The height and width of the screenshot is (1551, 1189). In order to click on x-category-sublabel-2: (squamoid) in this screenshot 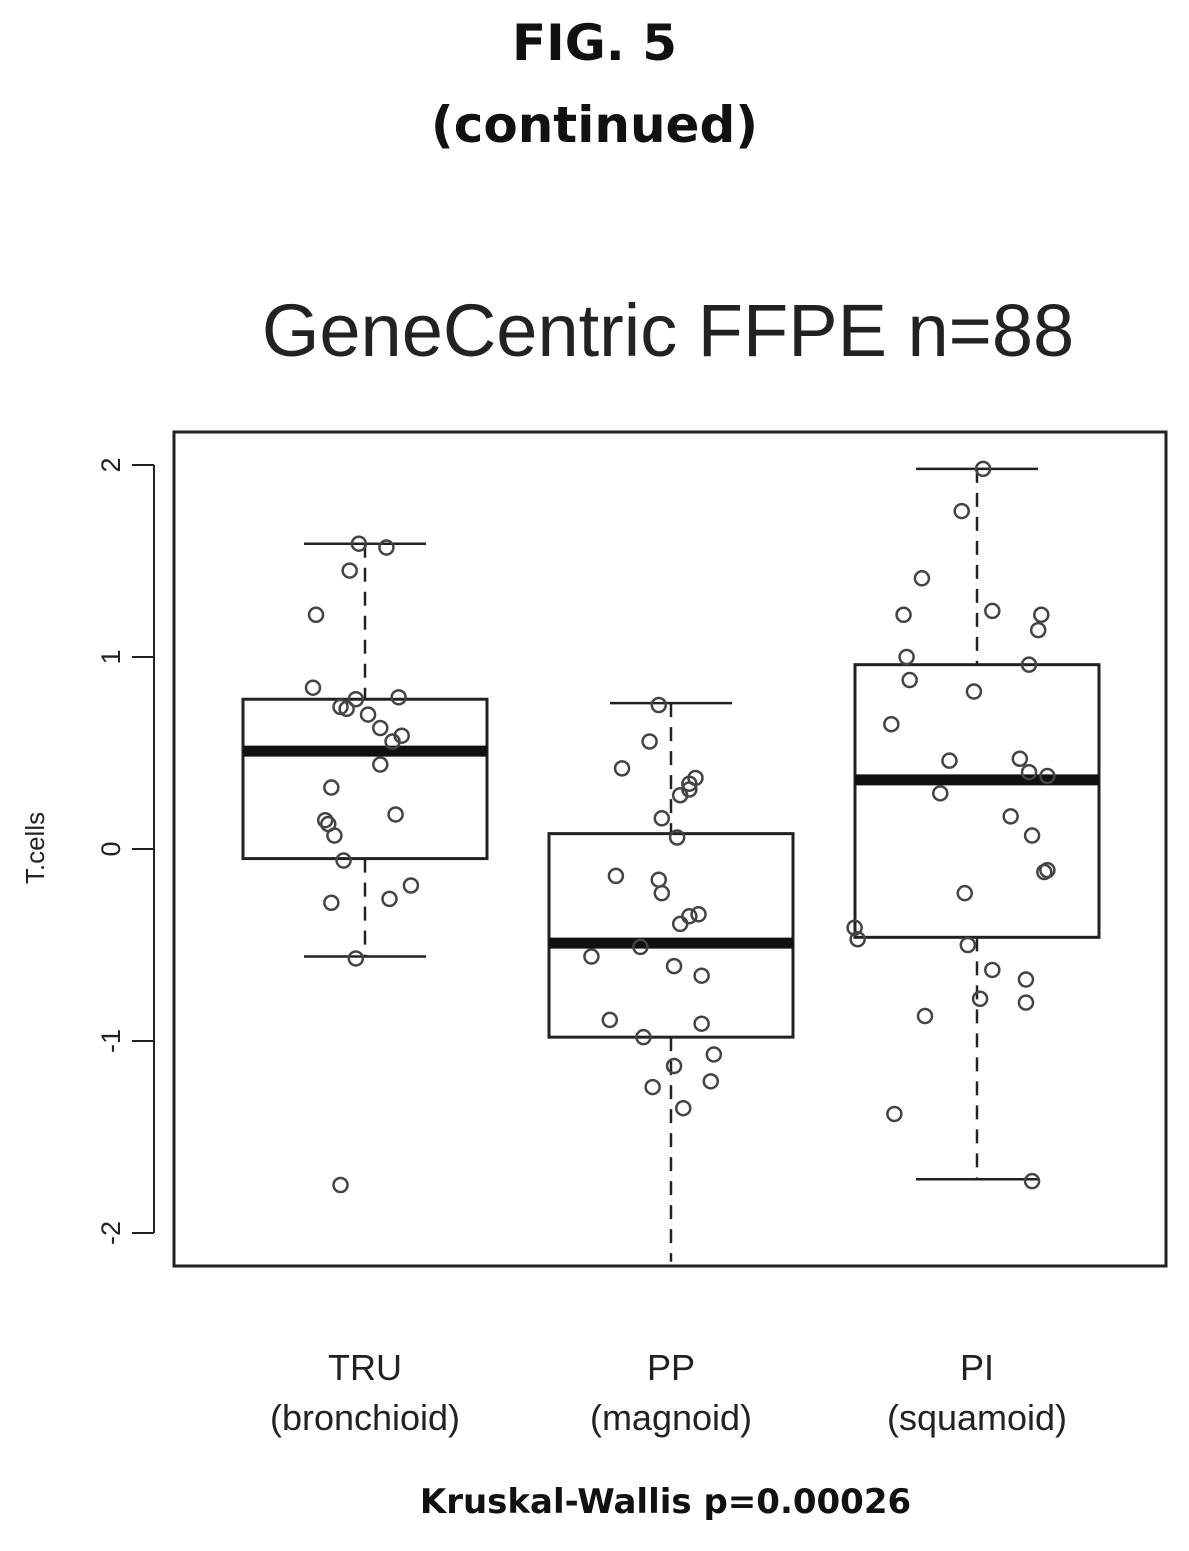, I will do `click(977, 1417)`.